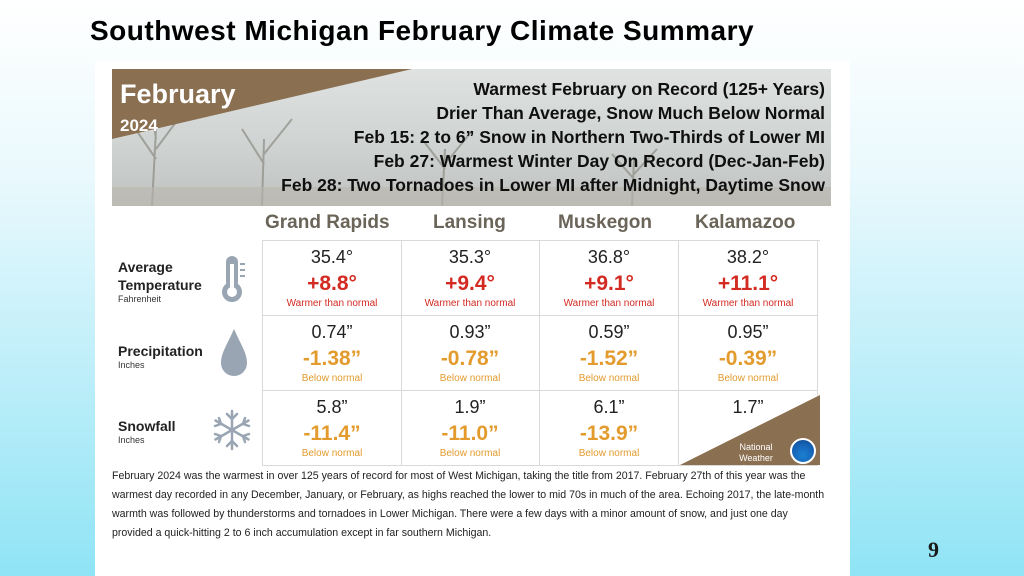  I want to click on cell-precip-kalamazoo: 0.95” -0.39” Below normal, so click(748, 353).